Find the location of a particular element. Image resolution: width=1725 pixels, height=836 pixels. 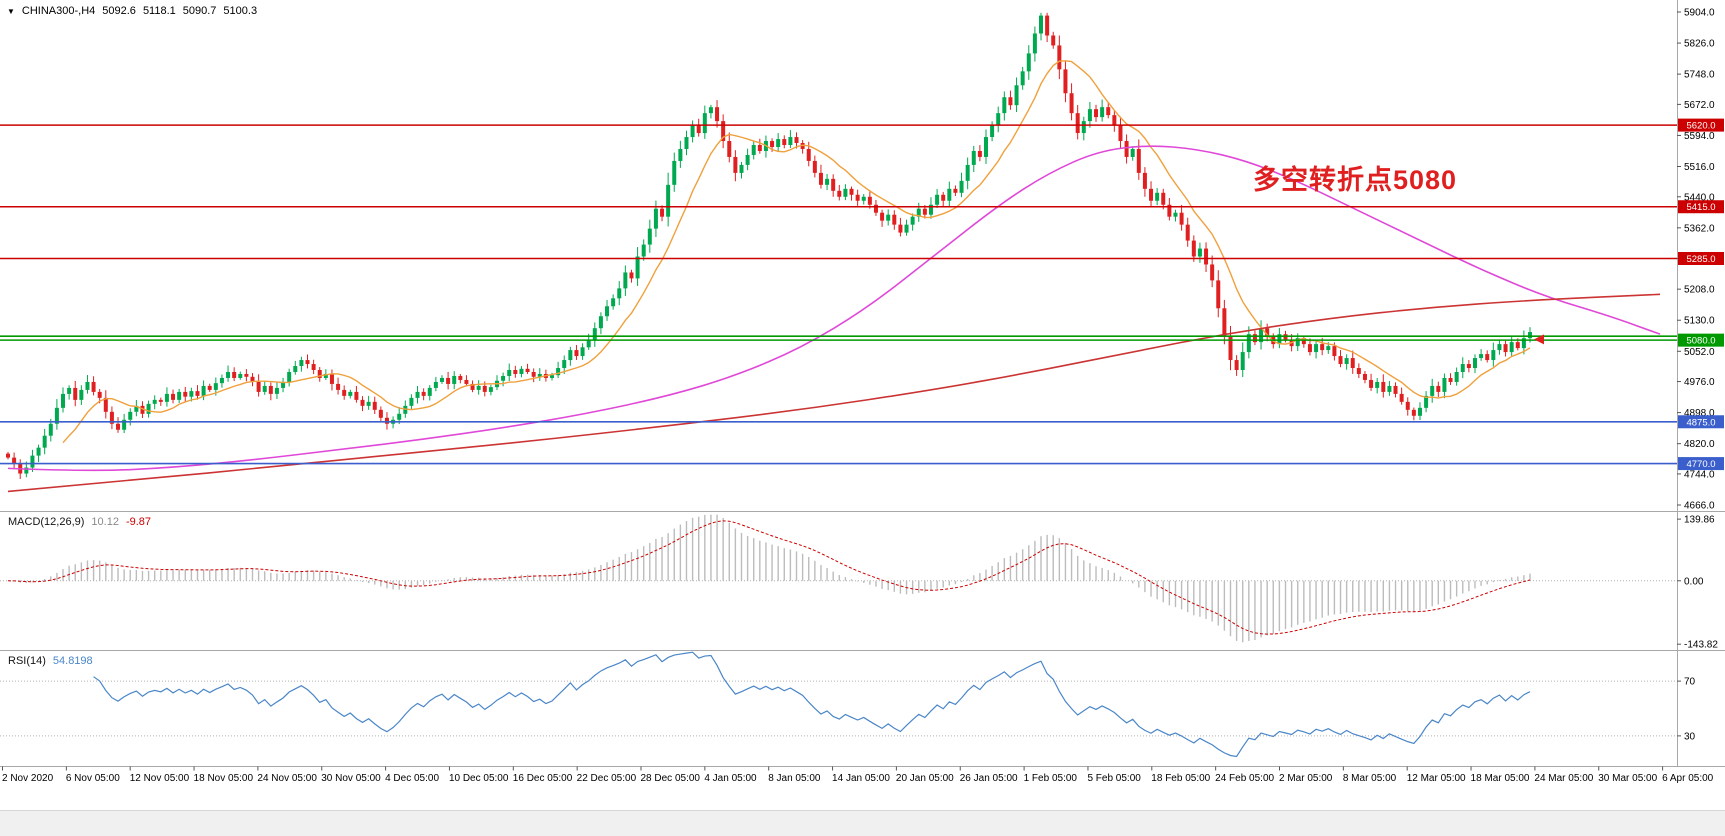

price-axis-label: 5672.0 is located at coordinates (1699, 105).